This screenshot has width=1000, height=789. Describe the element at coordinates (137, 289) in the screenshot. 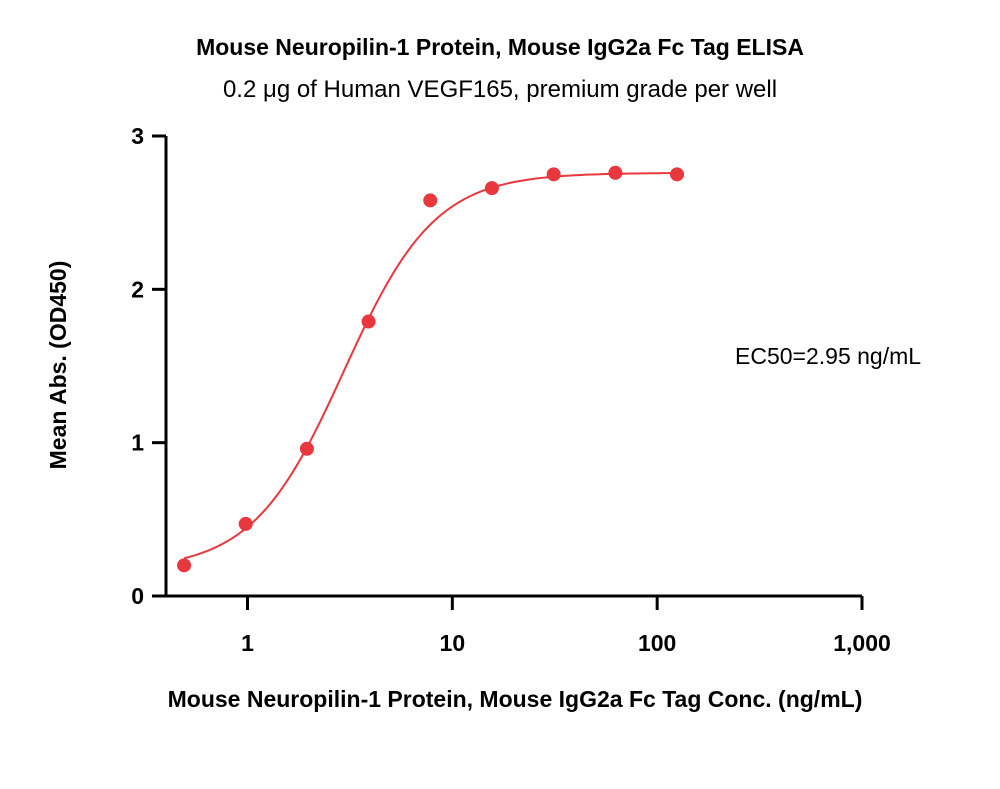

I see `y-tick-label: 2` at that location.